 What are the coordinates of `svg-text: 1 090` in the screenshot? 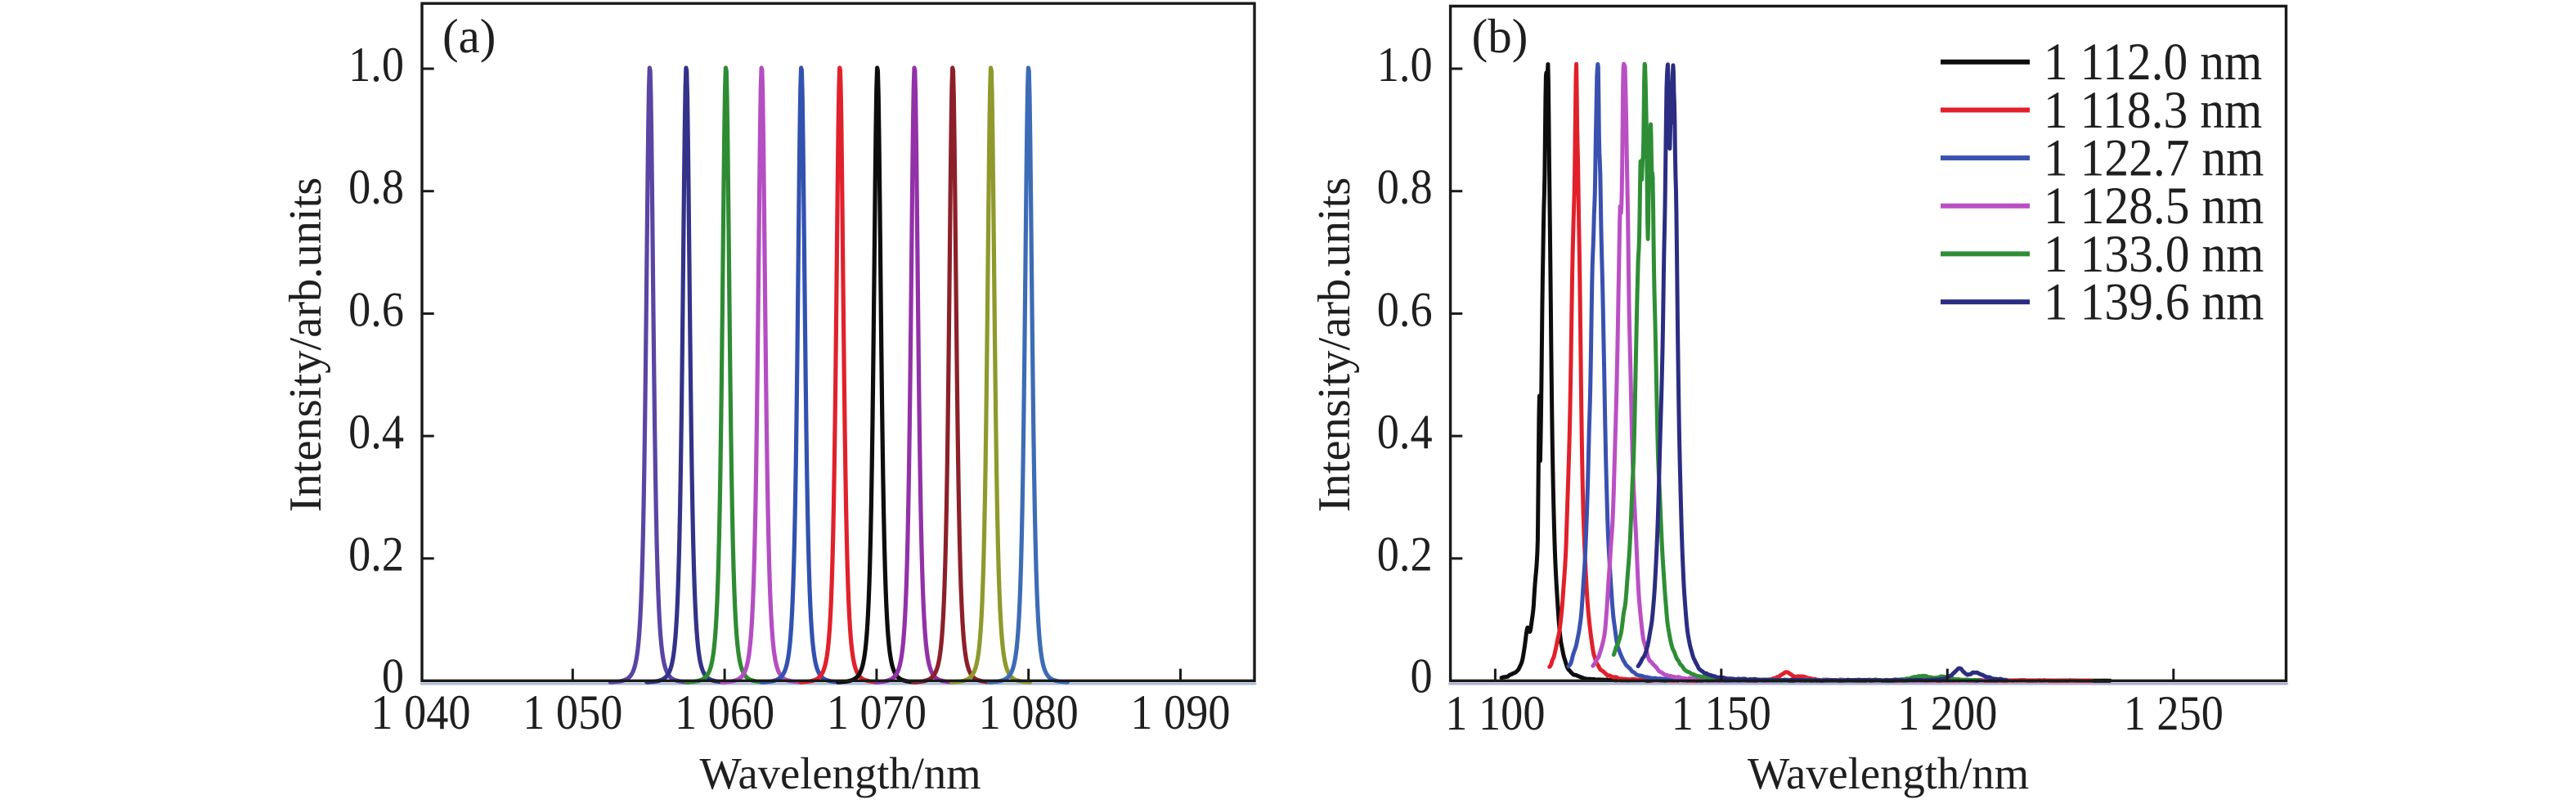 It's located at (1180, 713).